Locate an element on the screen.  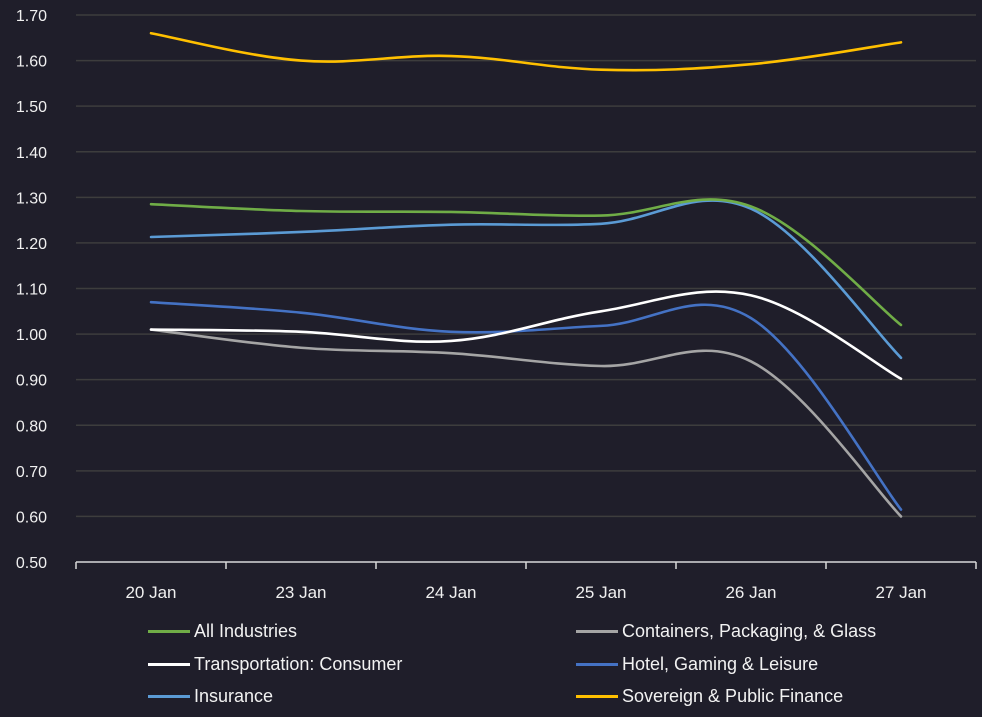
y-tick-label: 0.50 is located at coordinates (31, 563).